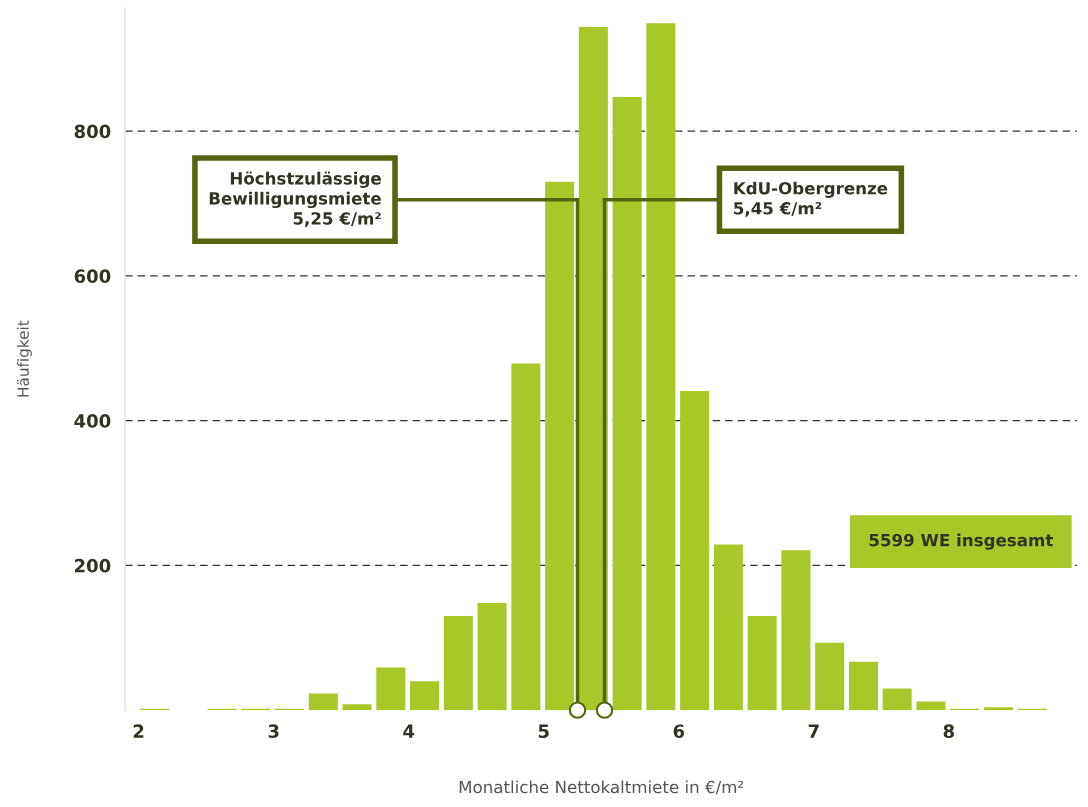 The height and width of the screenshot is (807, 1088). I want to click on y-tick-label: 400, so click(92, 421).